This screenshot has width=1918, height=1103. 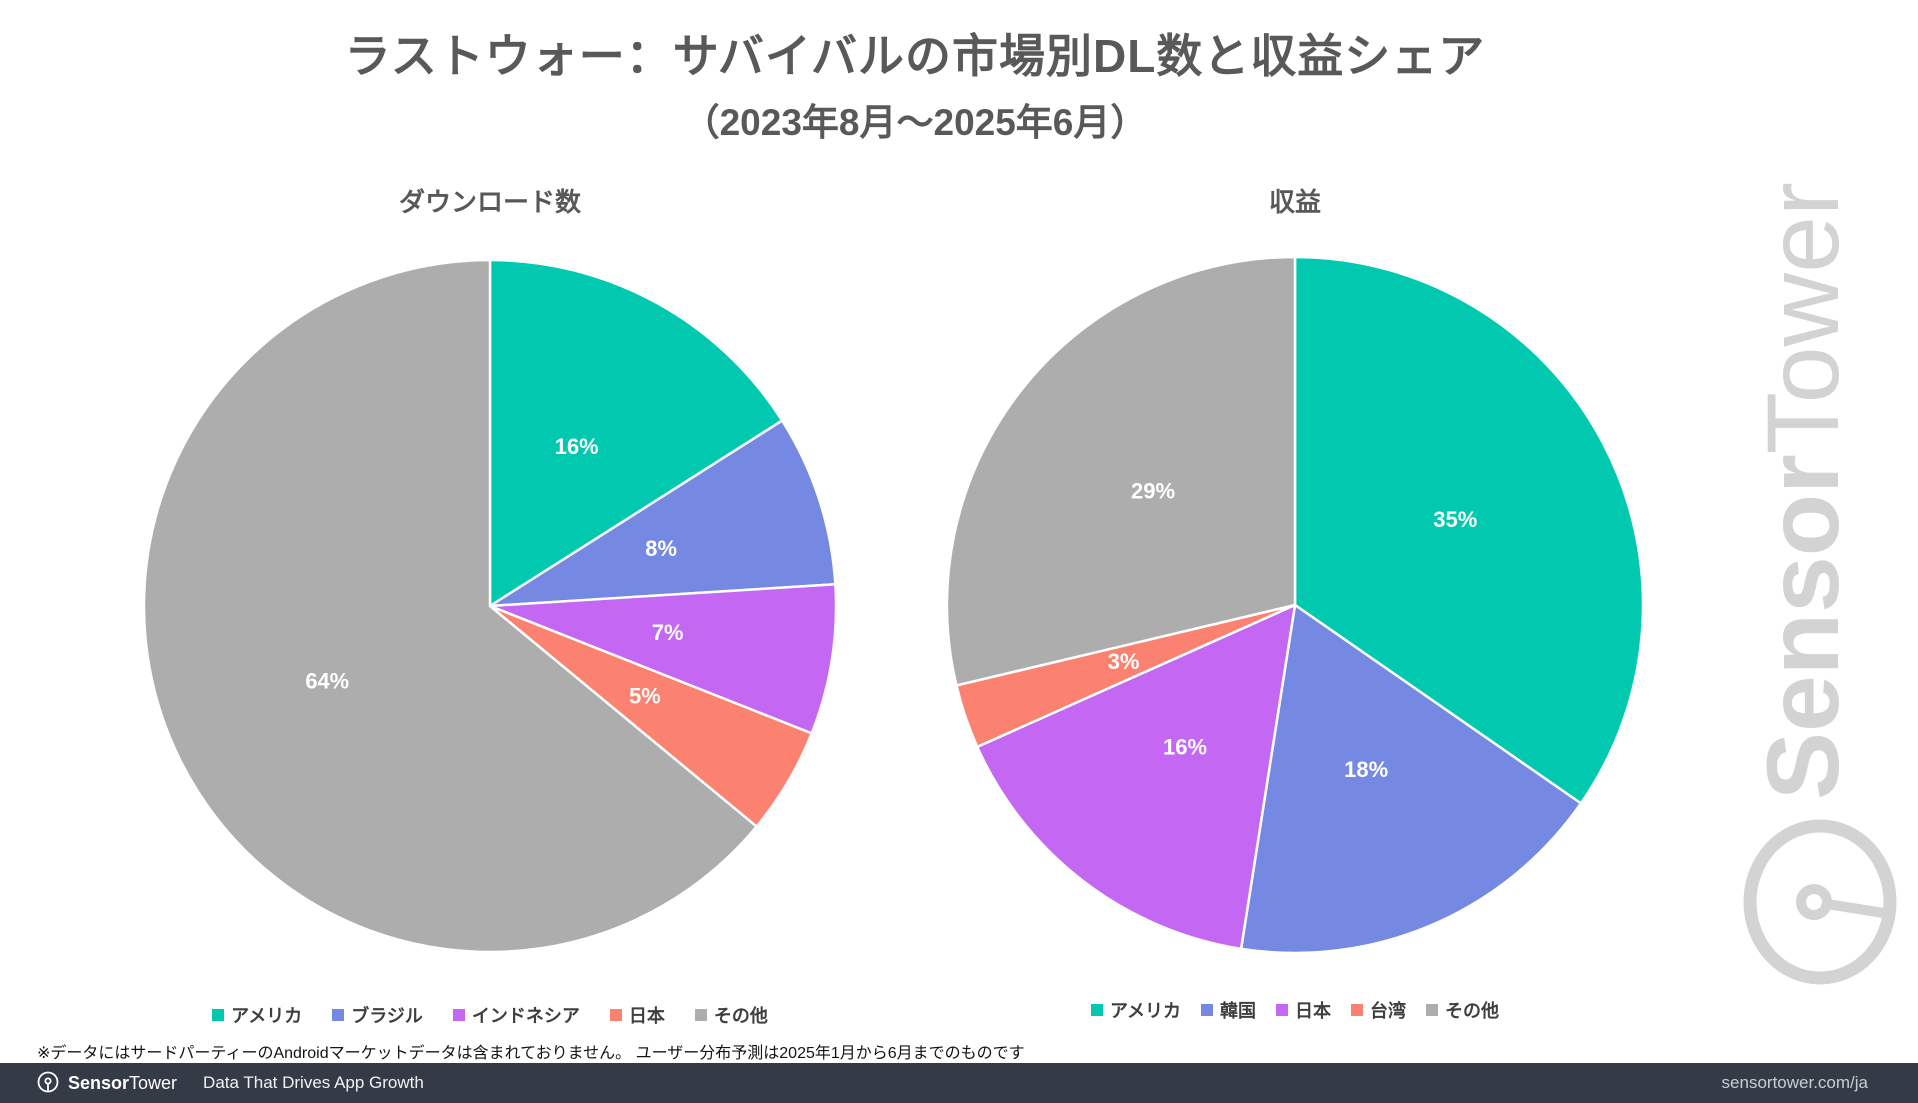 What do you see at coordinates (645, 695) in the screenshot?
I see `pie-slice-label: 5%` at bounding box center [645, 695].